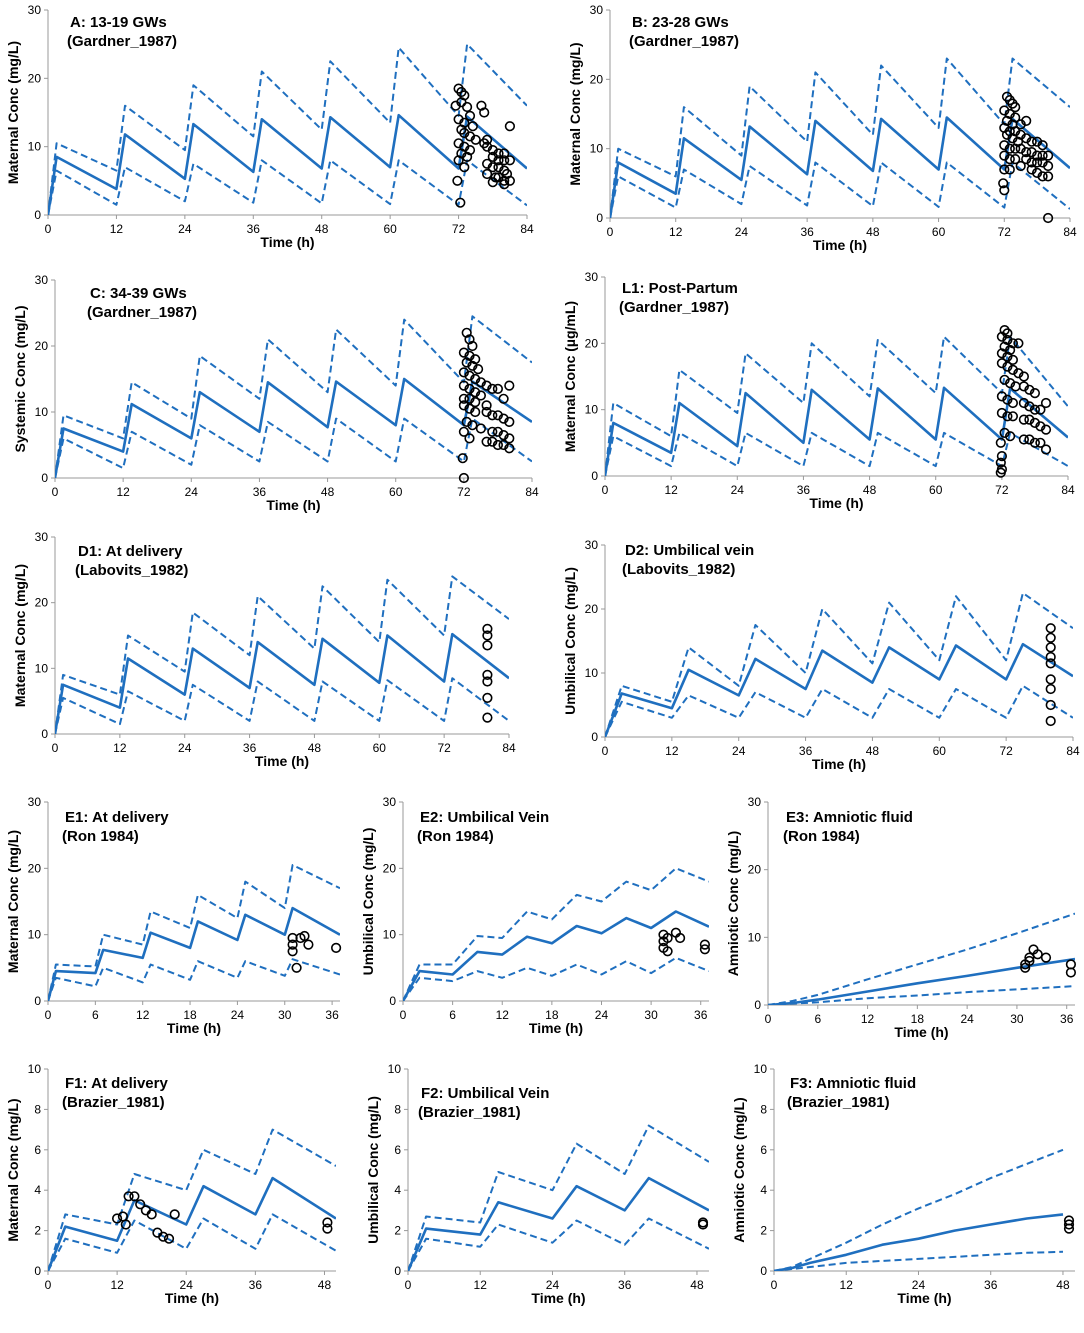 The image size is (1084, 1333). Describe the element at coordinates (37, 215) in the screenshot. I see `y-tick-label: 0` at that location.